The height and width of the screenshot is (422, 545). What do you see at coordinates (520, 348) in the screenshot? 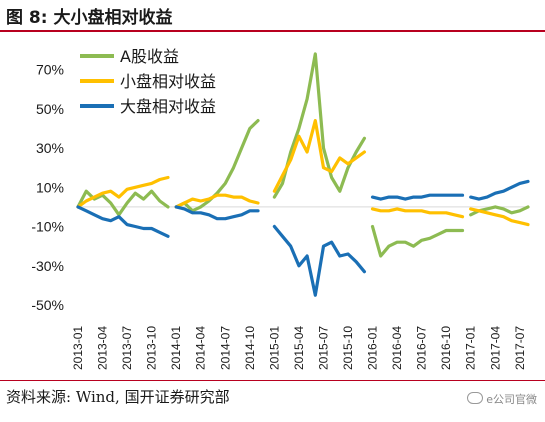
I see `x-tick-label: 2017-07` at bounding box center [520, 348].